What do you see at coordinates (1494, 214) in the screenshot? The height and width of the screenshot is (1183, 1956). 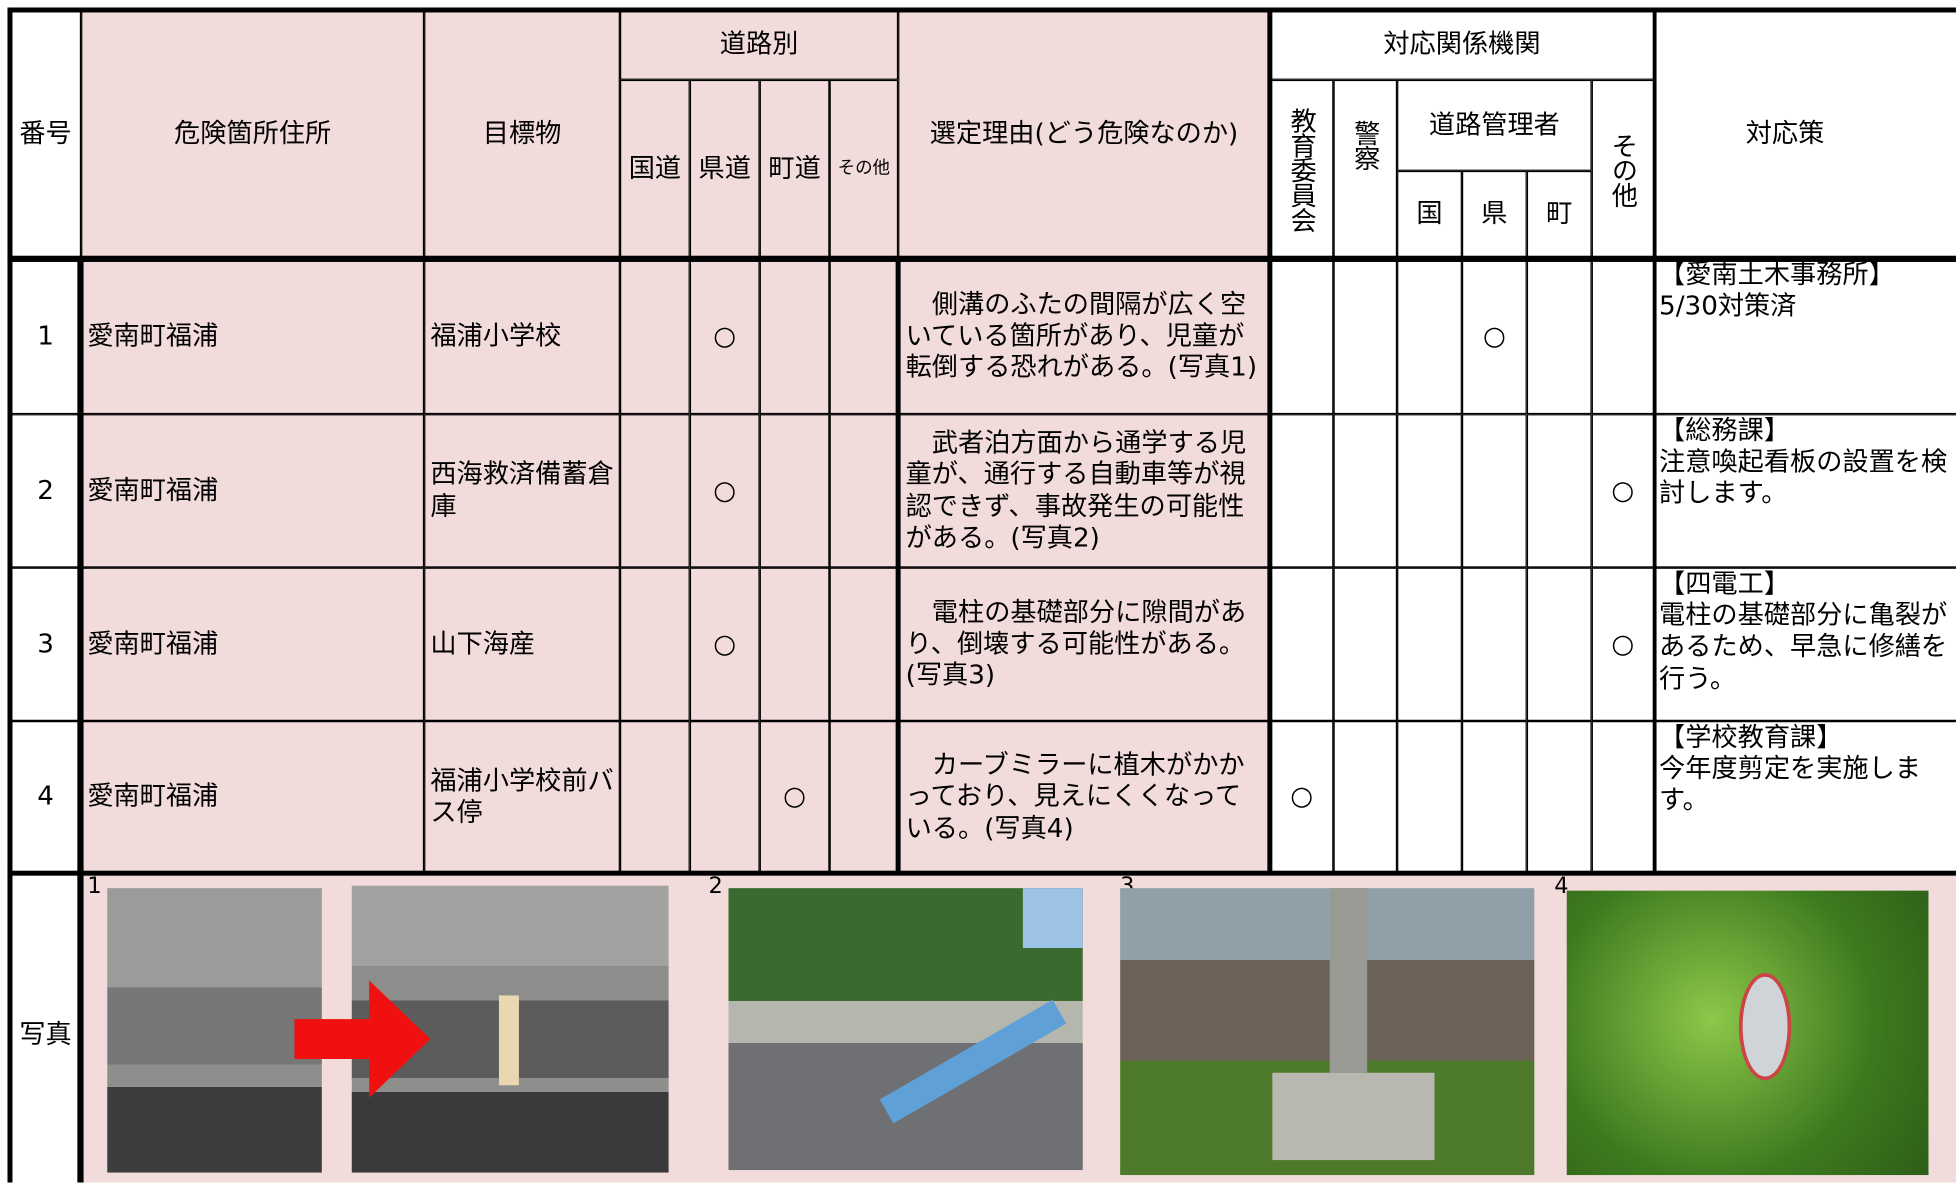 I see `header-cell: 県` at bounding box center [1494, 214].